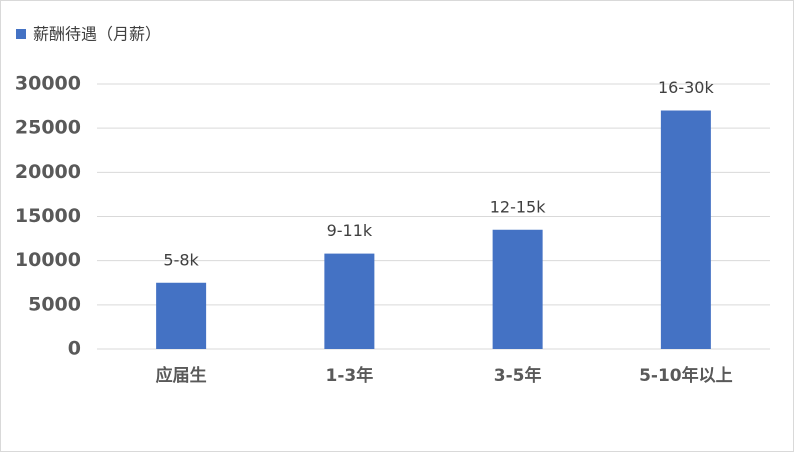  Describe the element at coordinates (181, 259) in the screenshot. I see `data-annotation: 5-8k` at that location.